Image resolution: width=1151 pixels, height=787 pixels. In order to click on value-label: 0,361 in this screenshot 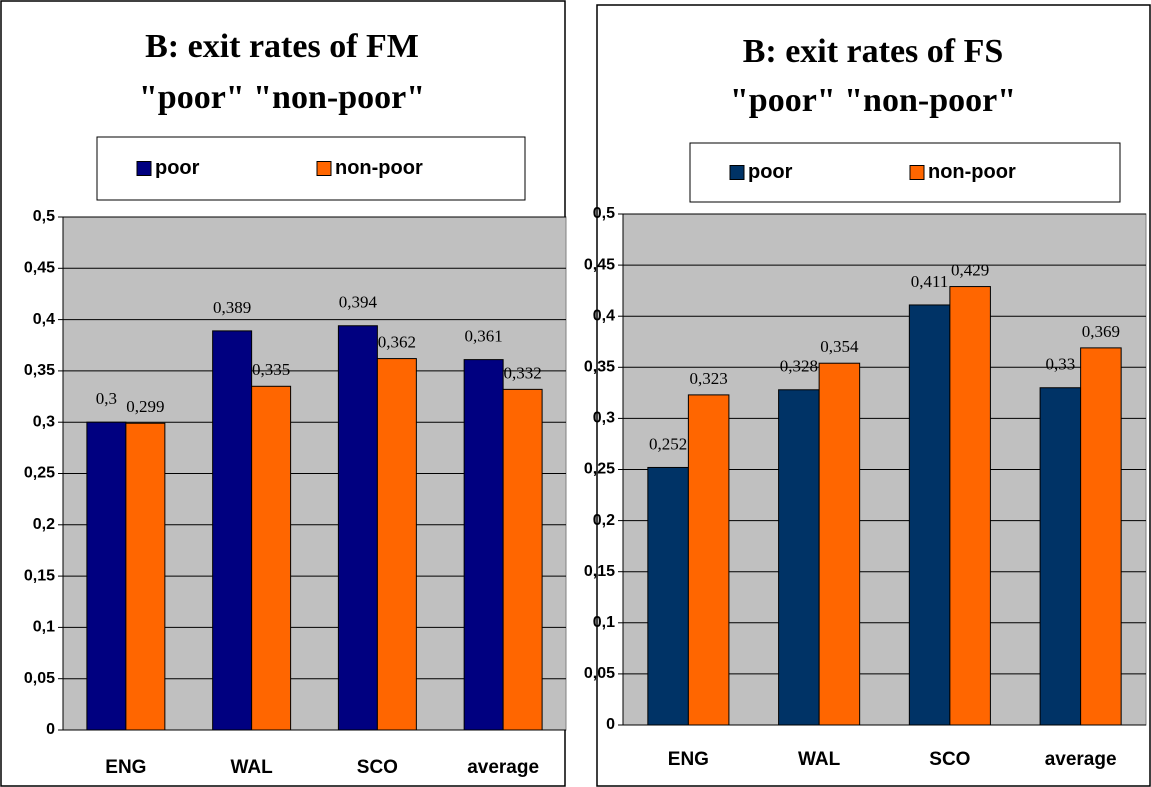, I will do `click(484, 336)`.